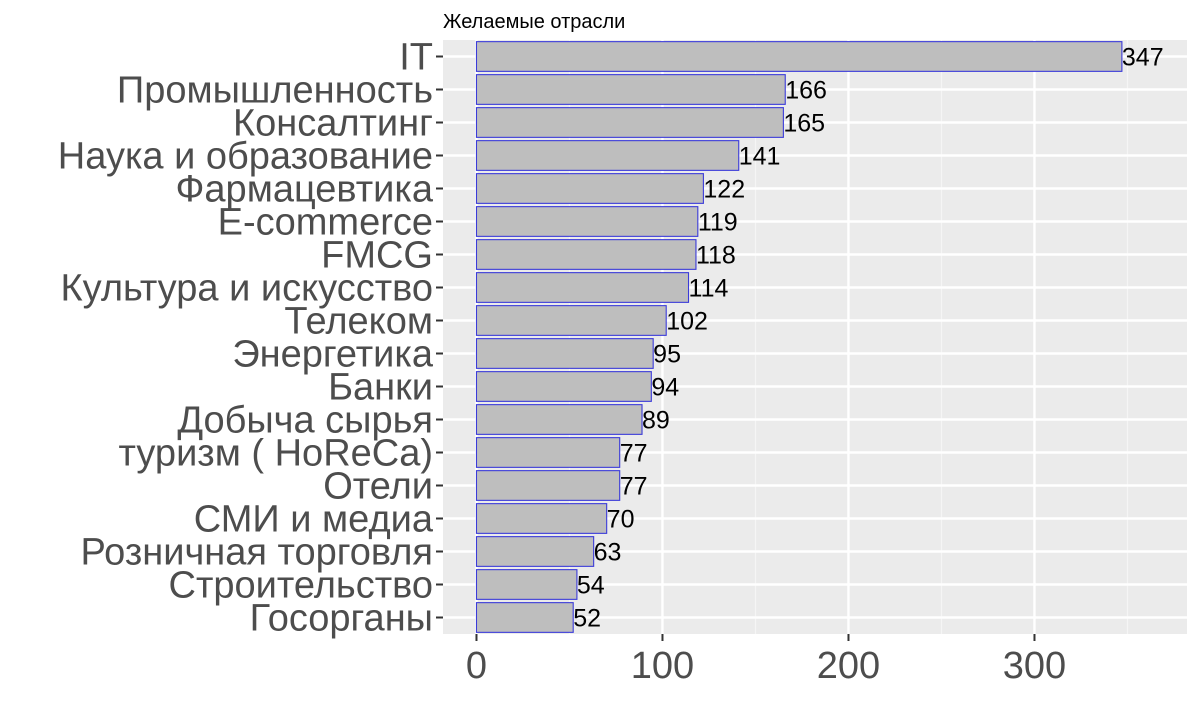  I want to click on x-tick-label: 300, so click(1034, 666).